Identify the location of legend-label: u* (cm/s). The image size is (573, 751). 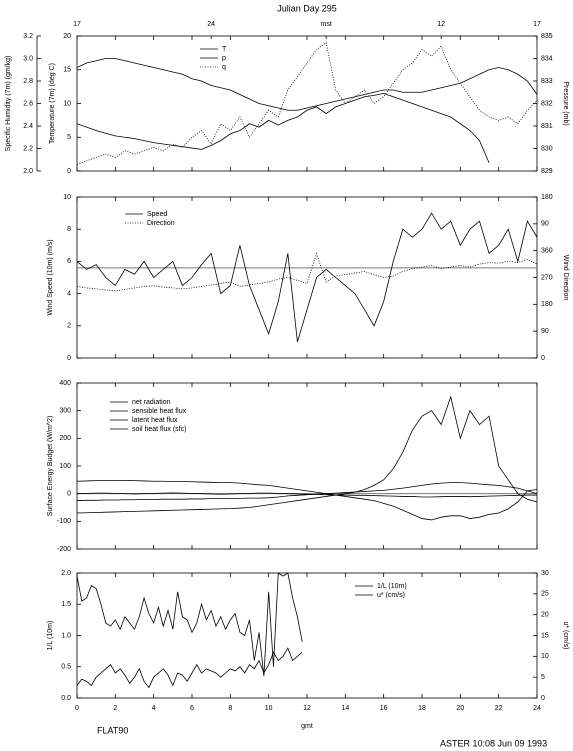
(391, 595).